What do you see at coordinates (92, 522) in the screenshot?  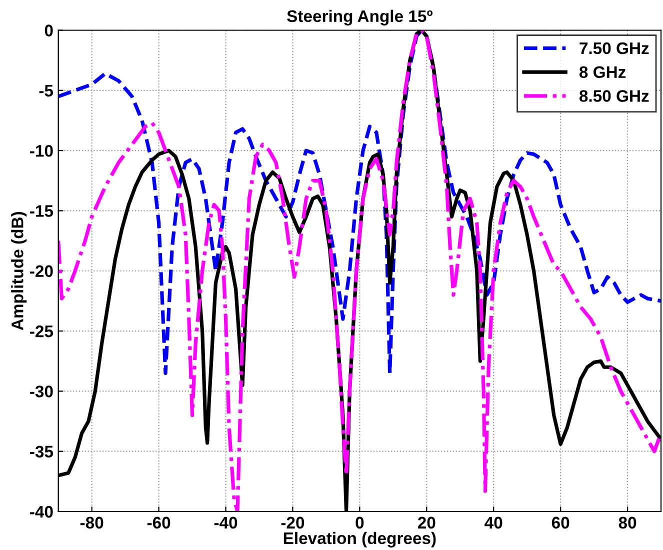 I see `x-tick-label: -80` at bounding box center [92, 522].